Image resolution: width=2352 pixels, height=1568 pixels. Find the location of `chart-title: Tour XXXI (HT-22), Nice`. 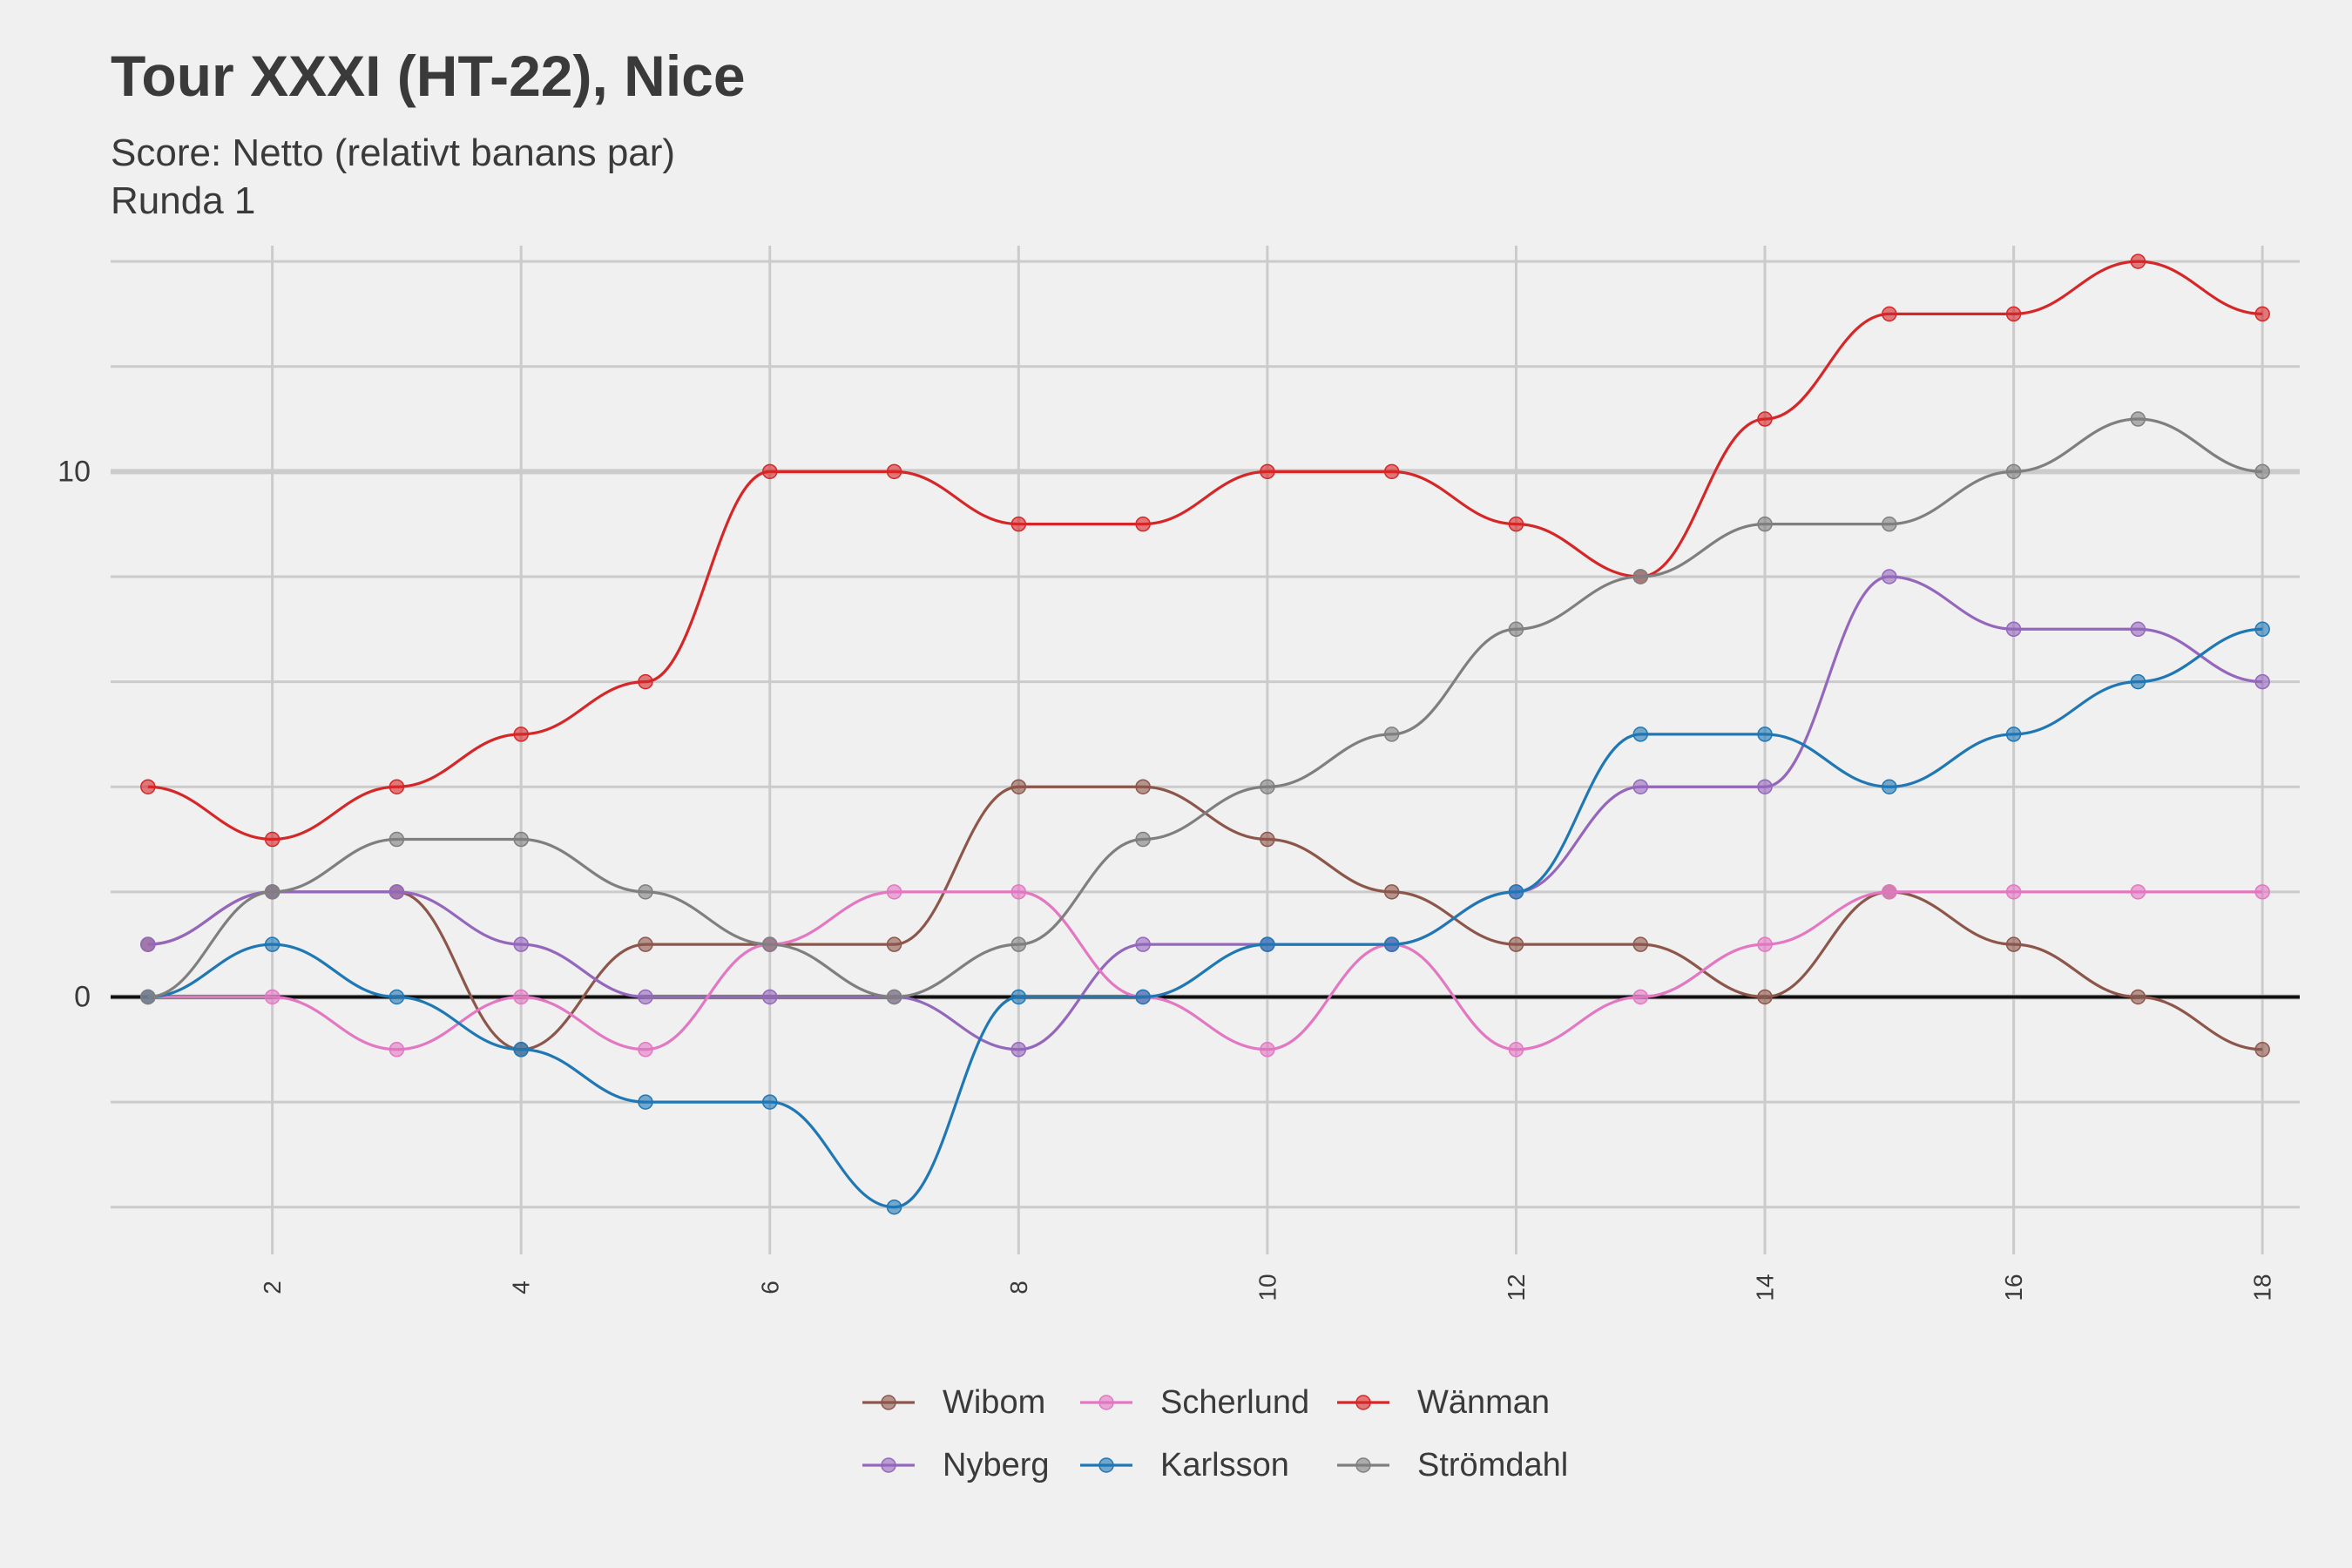

chart-title: Tour XXXI (HT-22), Nice is located at coordinates (428, 76).